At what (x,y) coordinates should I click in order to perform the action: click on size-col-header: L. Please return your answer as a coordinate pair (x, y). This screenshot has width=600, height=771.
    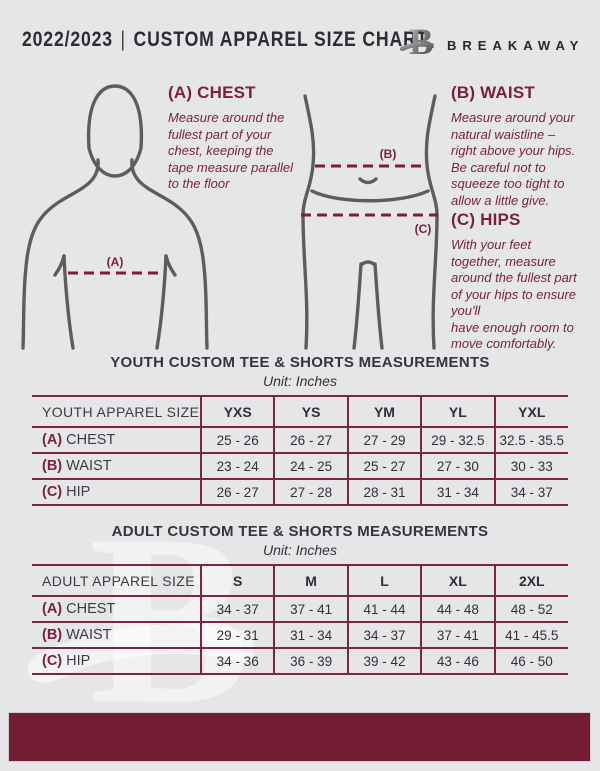
    Looking at the image, I should click on (384, 580).